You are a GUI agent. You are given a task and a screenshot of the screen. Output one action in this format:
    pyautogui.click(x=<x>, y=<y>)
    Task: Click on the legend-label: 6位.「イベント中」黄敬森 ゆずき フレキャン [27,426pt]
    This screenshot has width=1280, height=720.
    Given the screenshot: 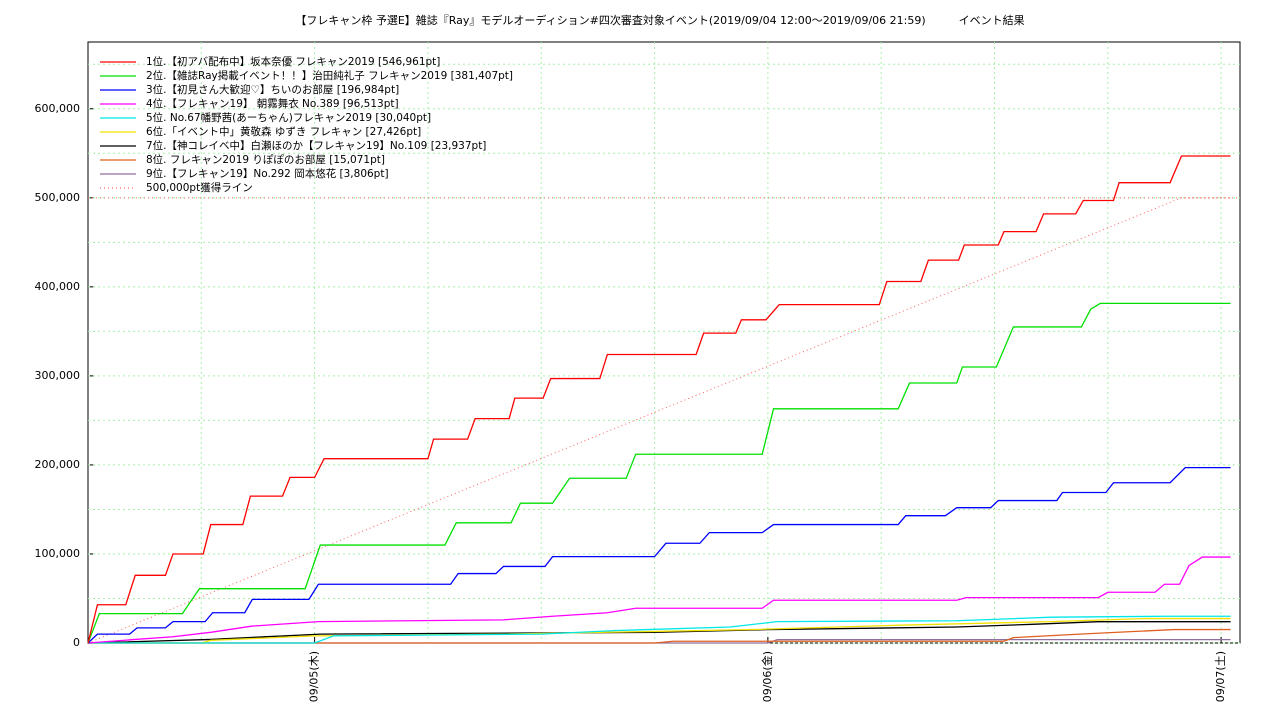 What is the action you would take?
    pyautogui.click(x=283, y=131)
    